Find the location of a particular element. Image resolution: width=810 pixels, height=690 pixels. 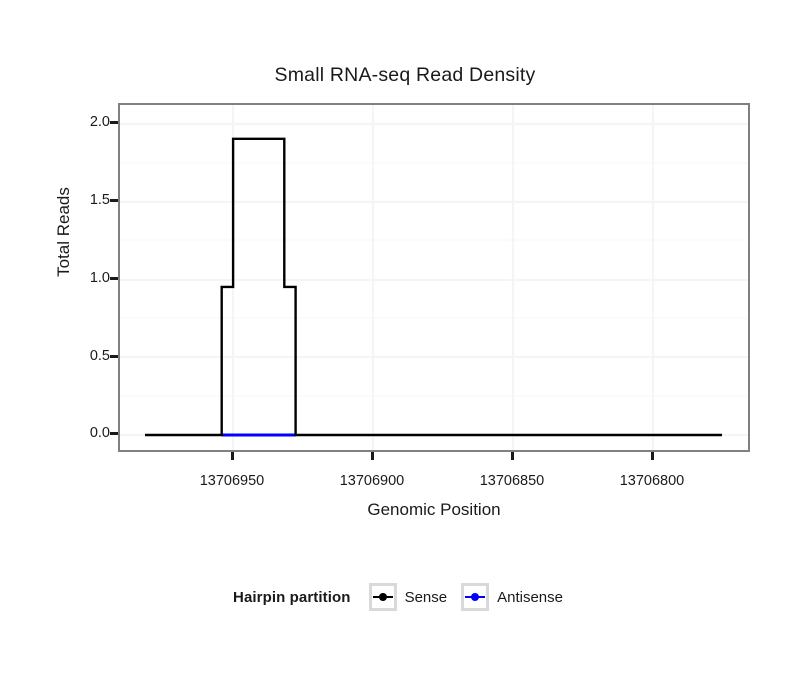

x-tick-label: 13706900 is located at coordinates (372, 481).